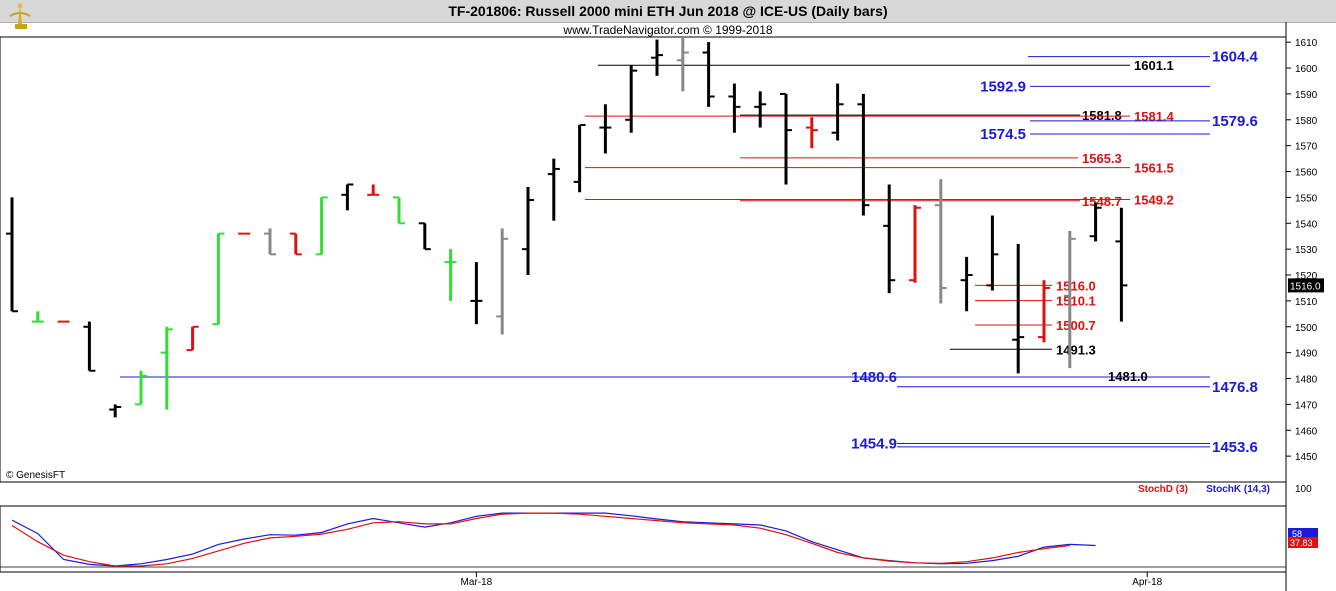 Image resolution: width=1336 pixels, height=591 pixels. I want to click on level-label-1453.6: 1453.6, so click(1235, 447).